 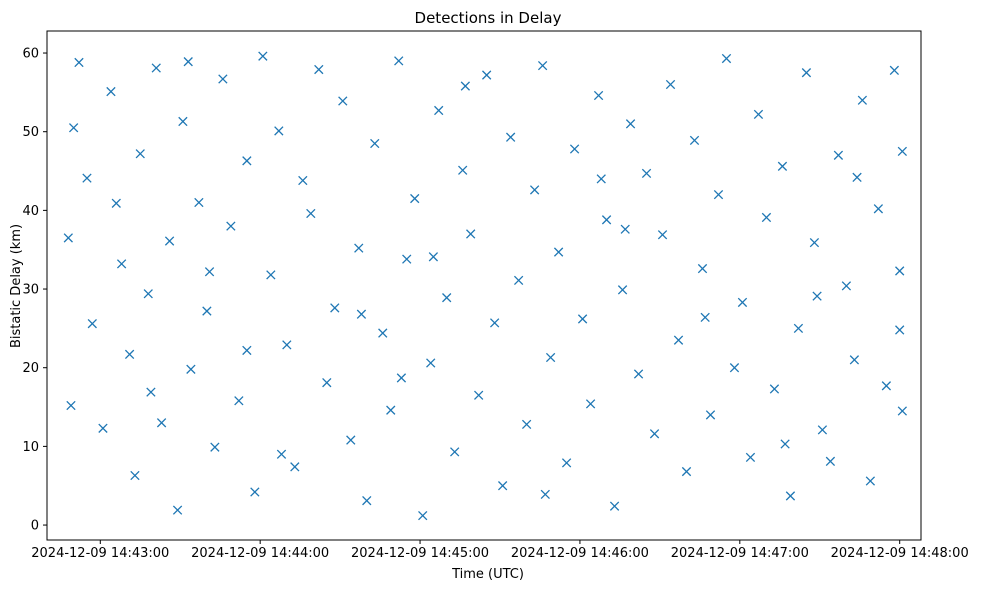 I want to click on chart-title: Detections in Delay, so click(x=488, y=18).